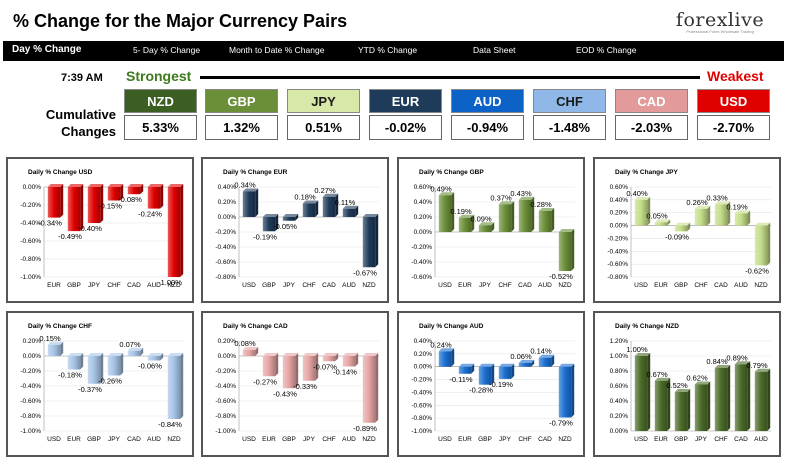 This screenshot has width=787, height=465. I want to click on data-label: 0.19%, so click(461, 211).